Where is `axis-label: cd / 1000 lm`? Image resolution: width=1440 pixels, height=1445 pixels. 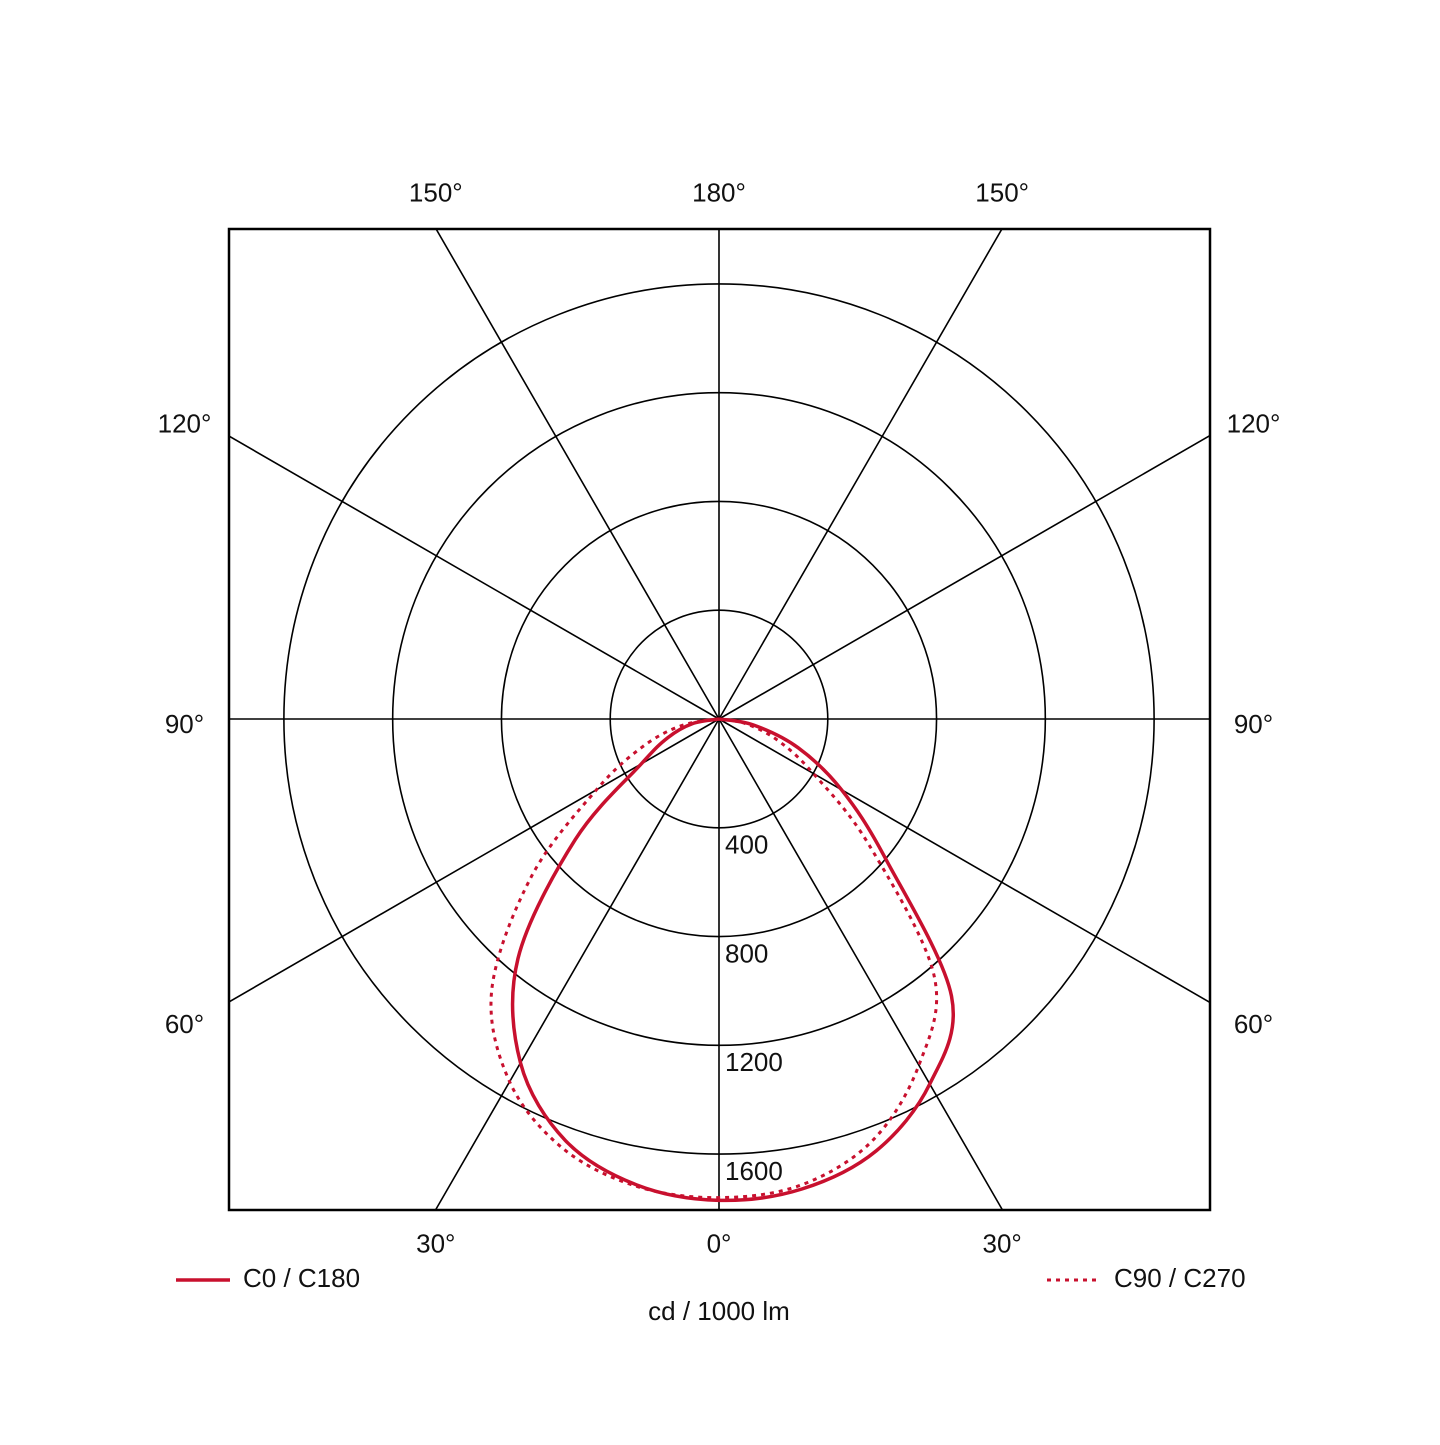
axis-label: cd / 1000 lm is located at coordinates (719, 1311).